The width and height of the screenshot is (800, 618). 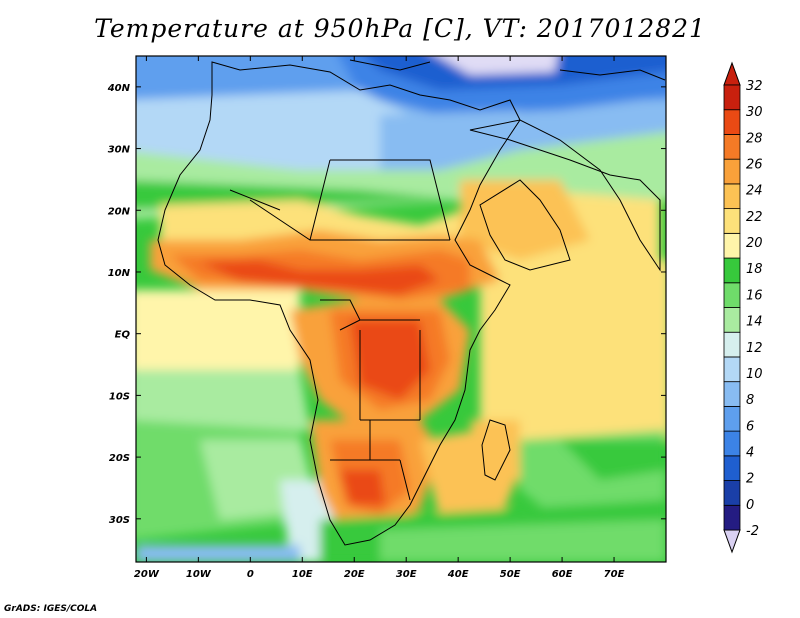 I want to click on lon-tick-label: 20E, so click(x=354, y=574).